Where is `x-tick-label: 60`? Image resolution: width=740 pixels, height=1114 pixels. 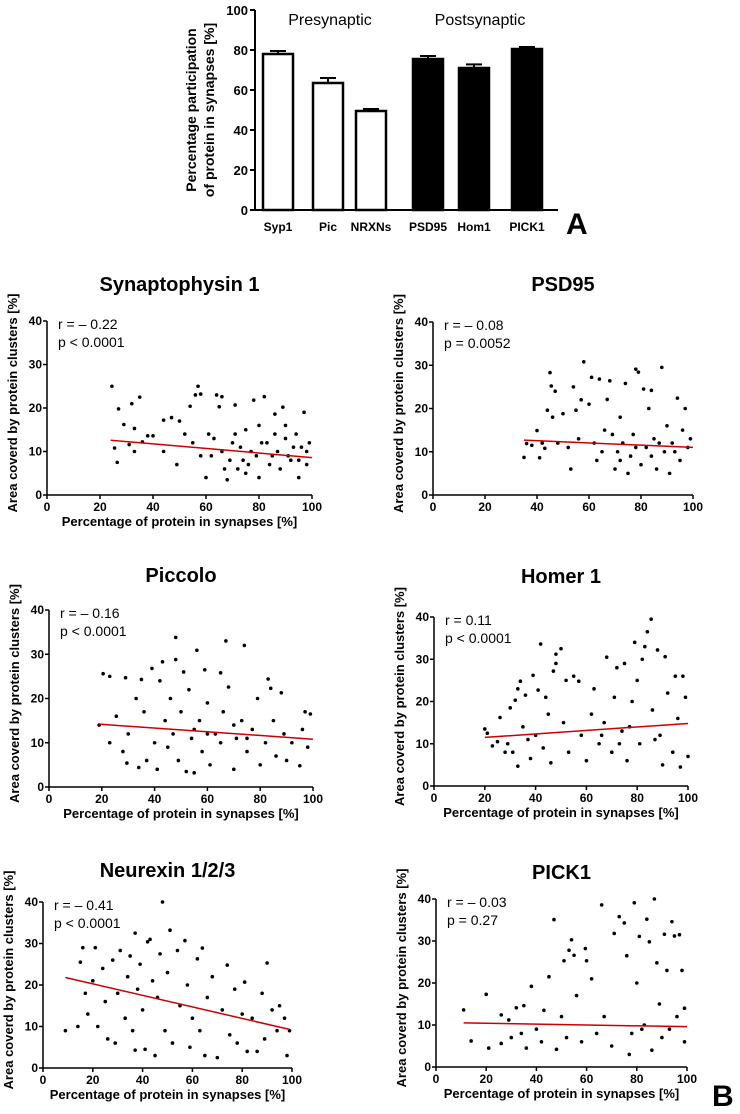 x-tick-label: 60 is located at coordinates (587, 798).